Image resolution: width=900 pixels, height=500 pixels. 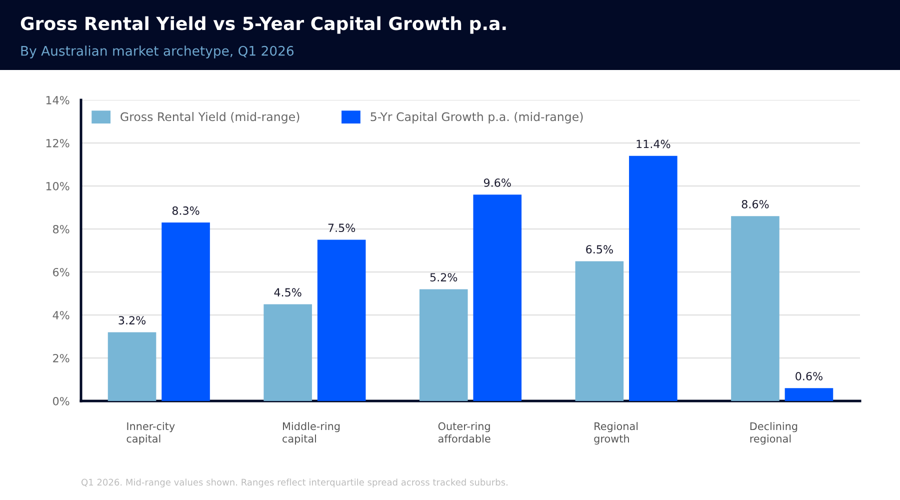 What do you see at coordinates (61, 272) in the screenshot?
I see `y-tick-label: 6%` at bounding box center [61, 272].